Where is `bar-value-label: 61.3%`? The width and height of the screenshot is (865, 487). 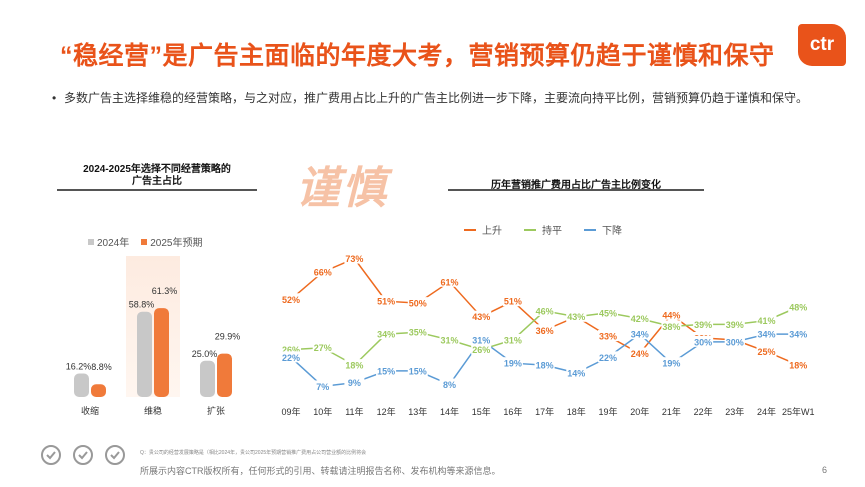 bar-value-label: 61.3% is located at coordinates (165, 291).